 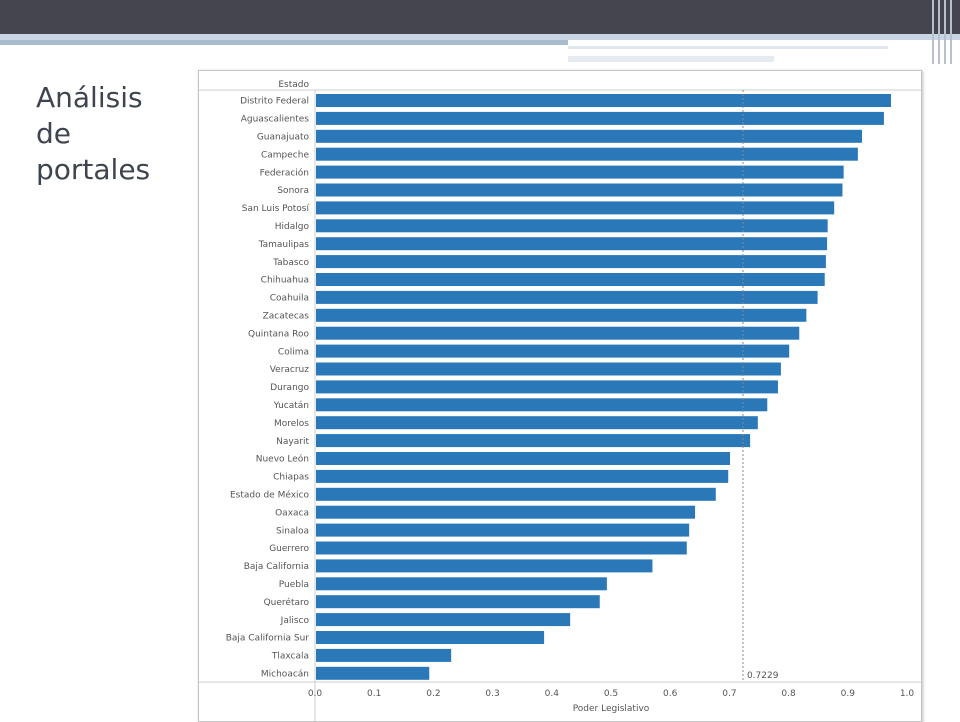 I want to click on x-tick-label: 0.1, so click(x=374, y=694).